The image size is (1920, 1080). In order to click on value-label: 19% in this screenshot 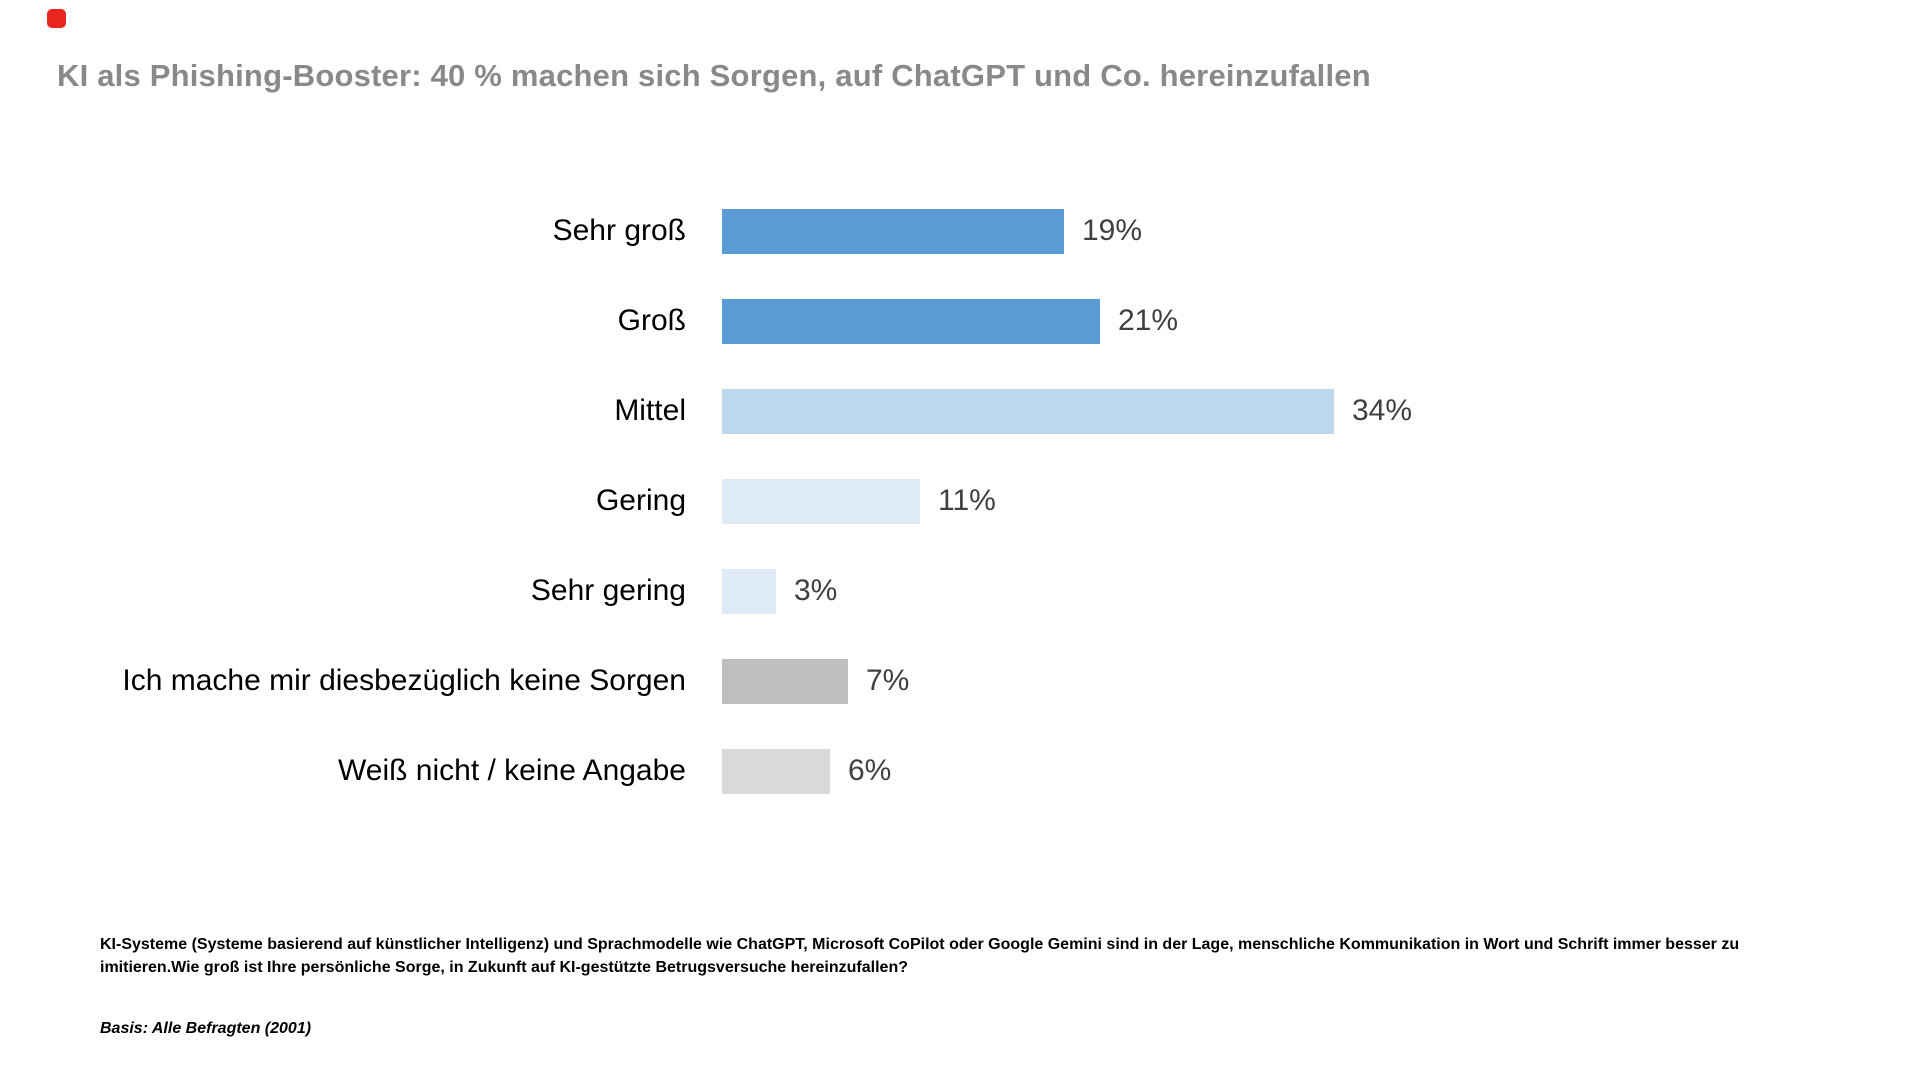, I will do `click(1112, 230)`.